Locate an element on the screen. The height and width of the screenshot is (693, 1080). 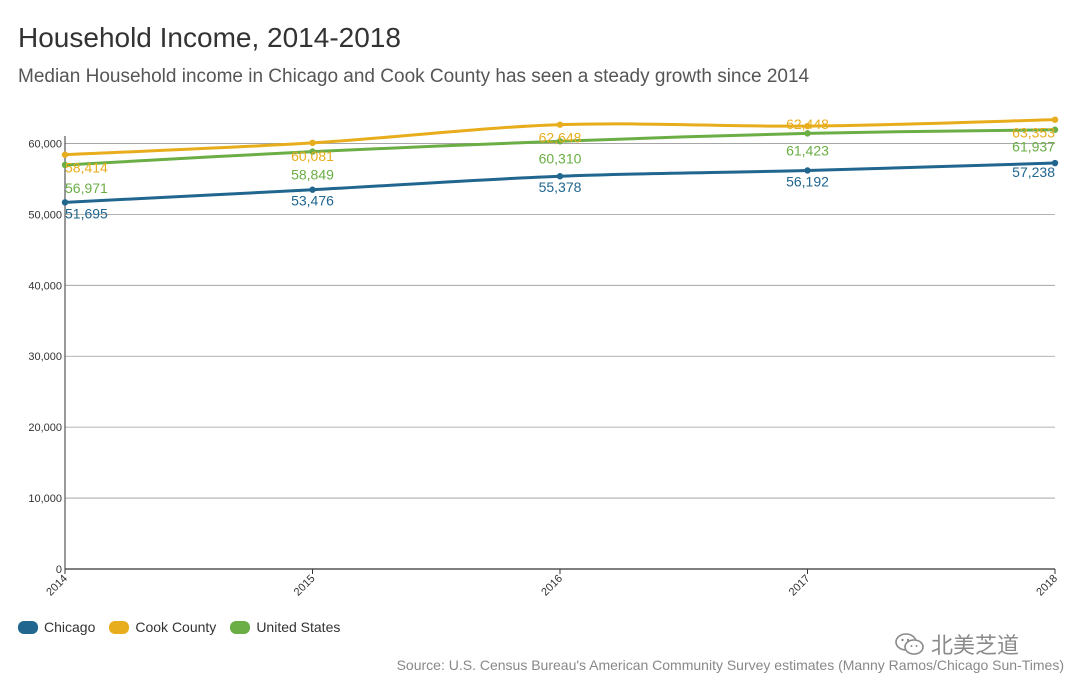
legend-swatch-united-states is located at coordinates (240, 627).